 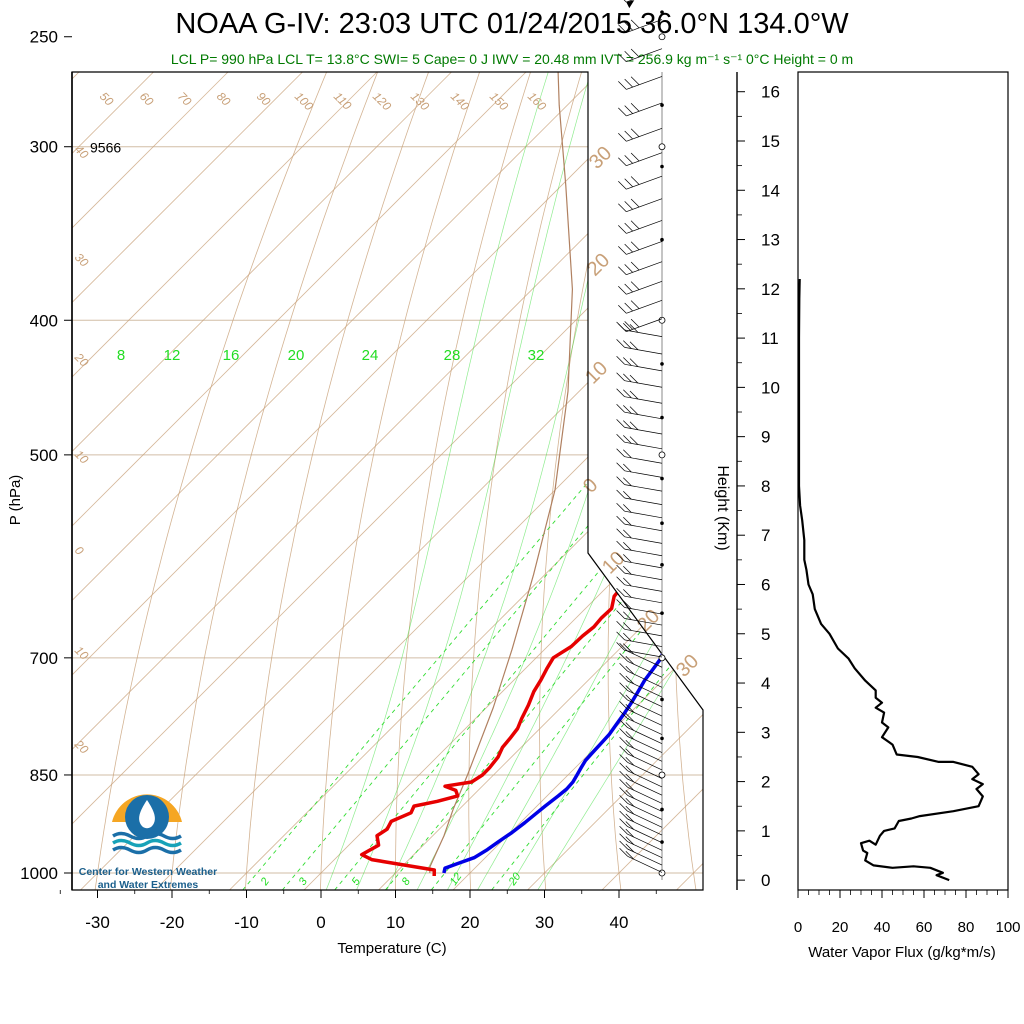 I want to click on temperature-tick-label: 40, so click(x=619, y=922).